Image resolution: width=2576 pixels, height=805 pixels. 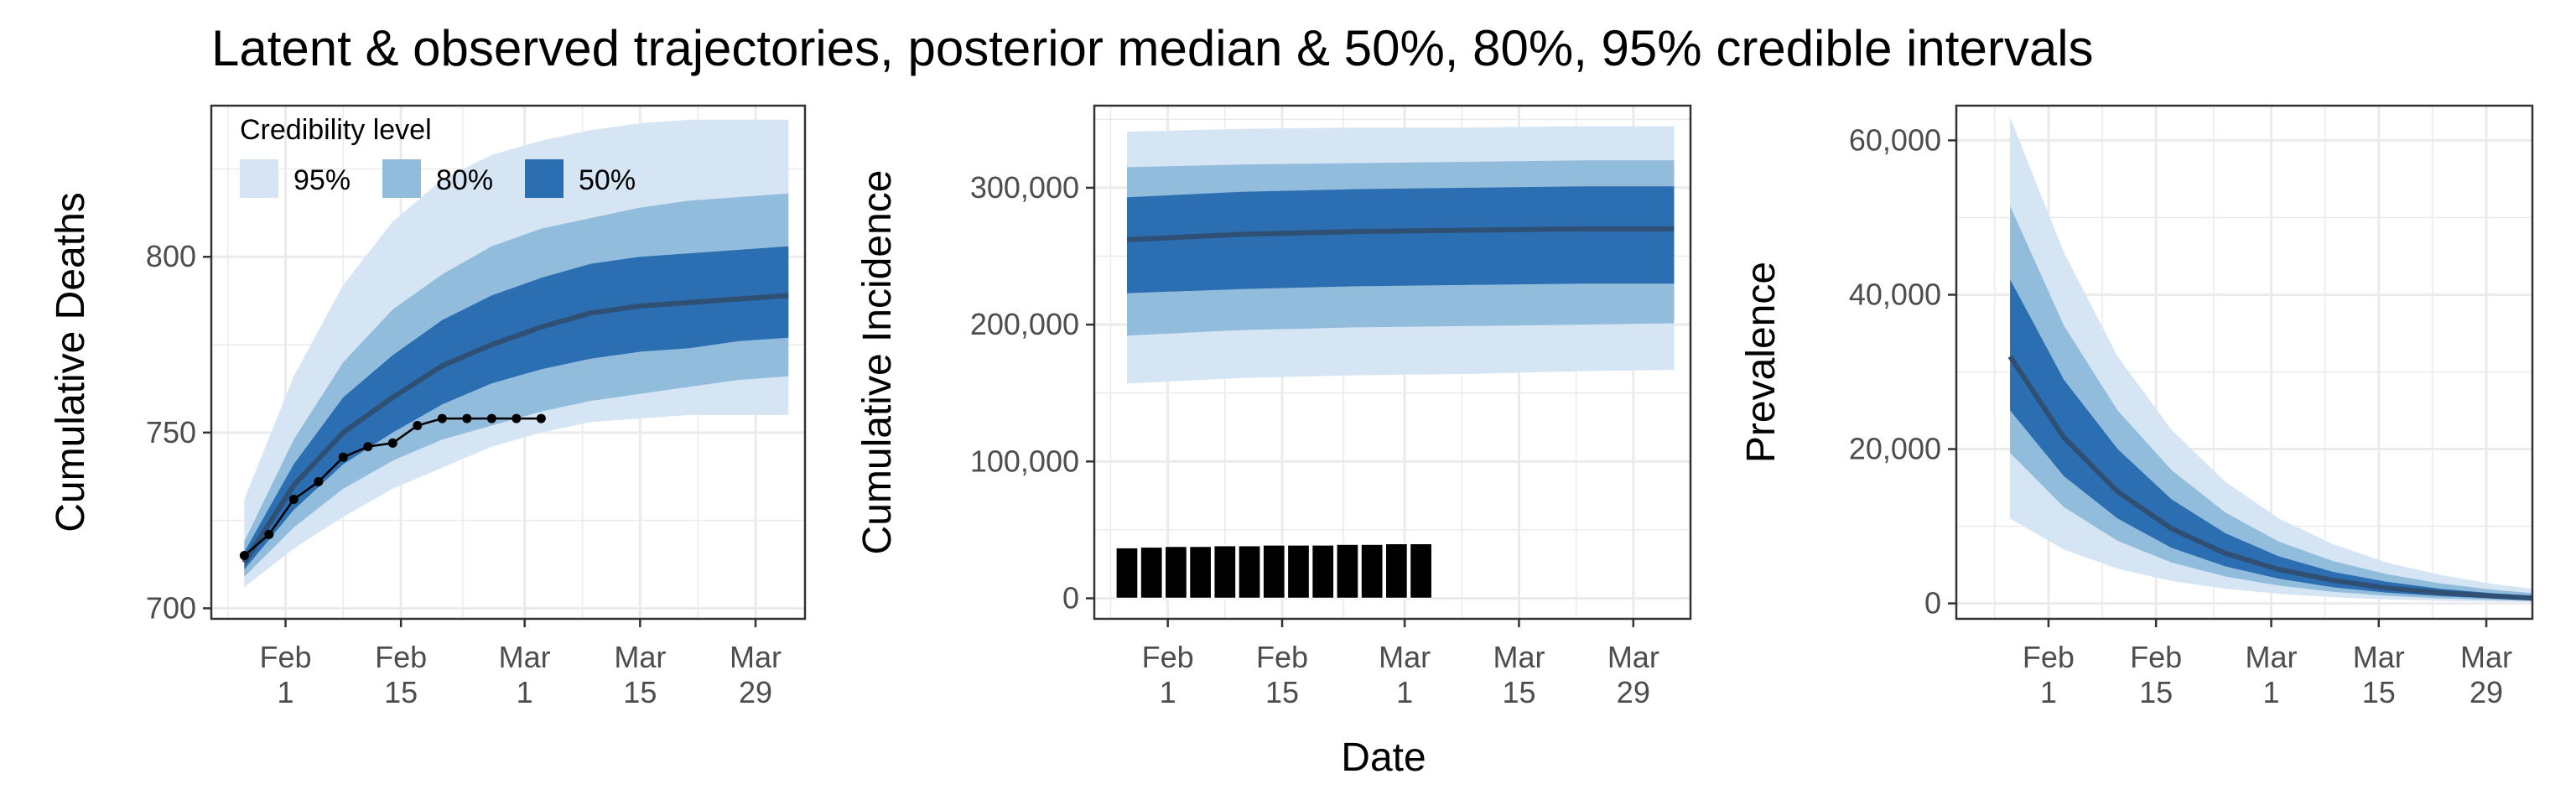 What do you see at coordinates (1024, 324) in the screenshot?
I see `y-tick-label: 200,000` at bounding box center [1024, 324].